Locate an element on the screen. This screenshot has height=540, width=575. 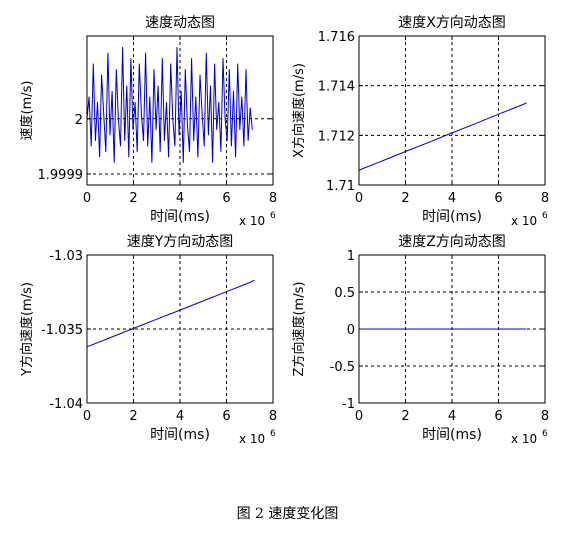
figure-caption: 图 2 速度变化图 is located at coordinates (287, 514).